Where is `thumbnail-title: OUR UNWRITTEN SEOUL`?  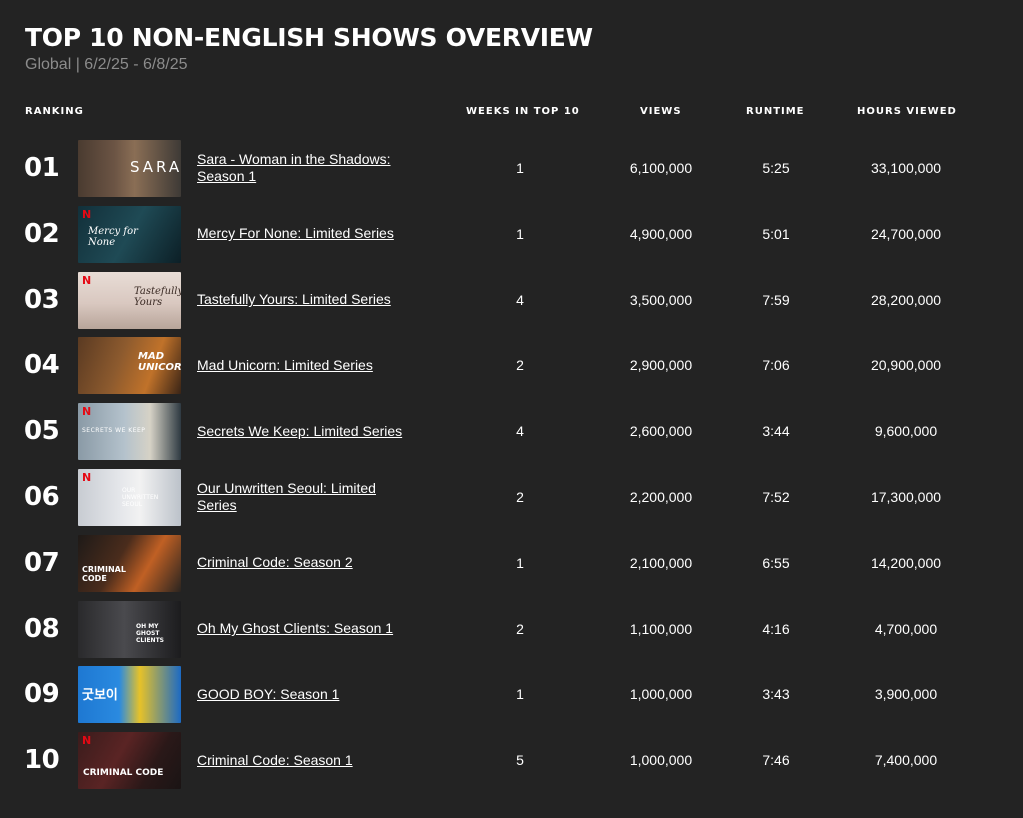
thumbnail-title: OUR UNWRITTEN SEOUL is located at coordinates (140, 497).